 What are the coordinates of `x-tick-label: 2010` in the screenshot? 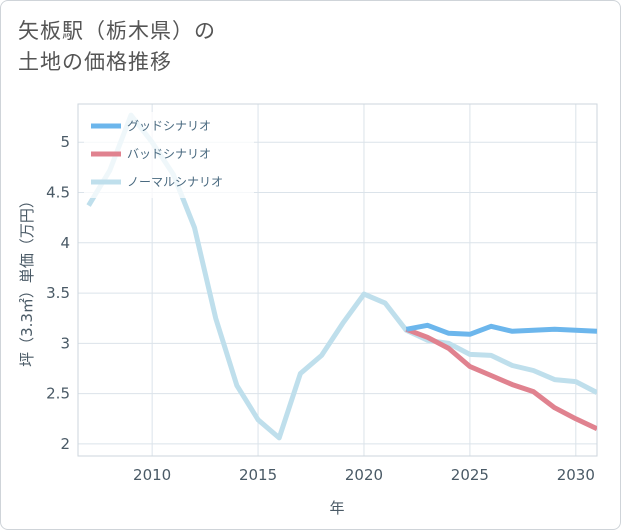 It's located at (152, 475).